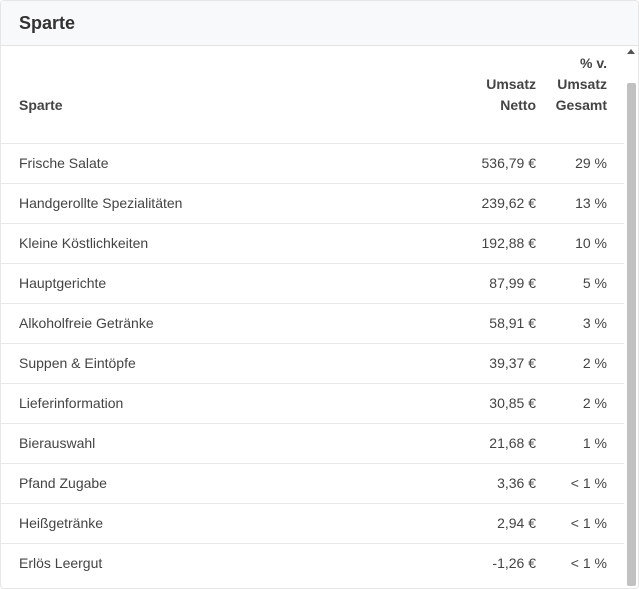 The height and width of the screenshot is (589, 639). Describe the element at coordinates (57, 443) in the screenshot. I see `cell-sparte: Bierauswahl` at that location.